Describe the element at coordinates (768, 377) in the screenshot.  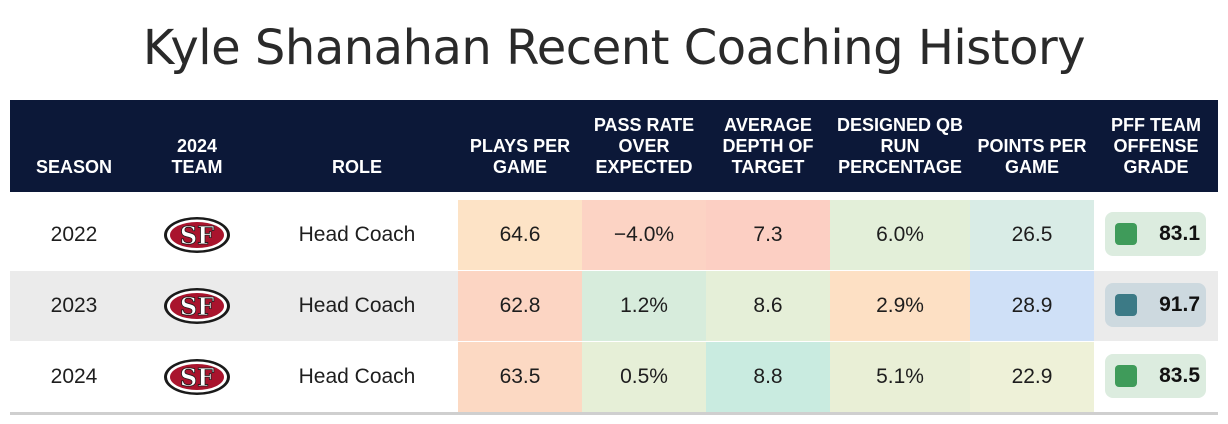
I see `average-depth-of-target-cell: 8.8` at that location.